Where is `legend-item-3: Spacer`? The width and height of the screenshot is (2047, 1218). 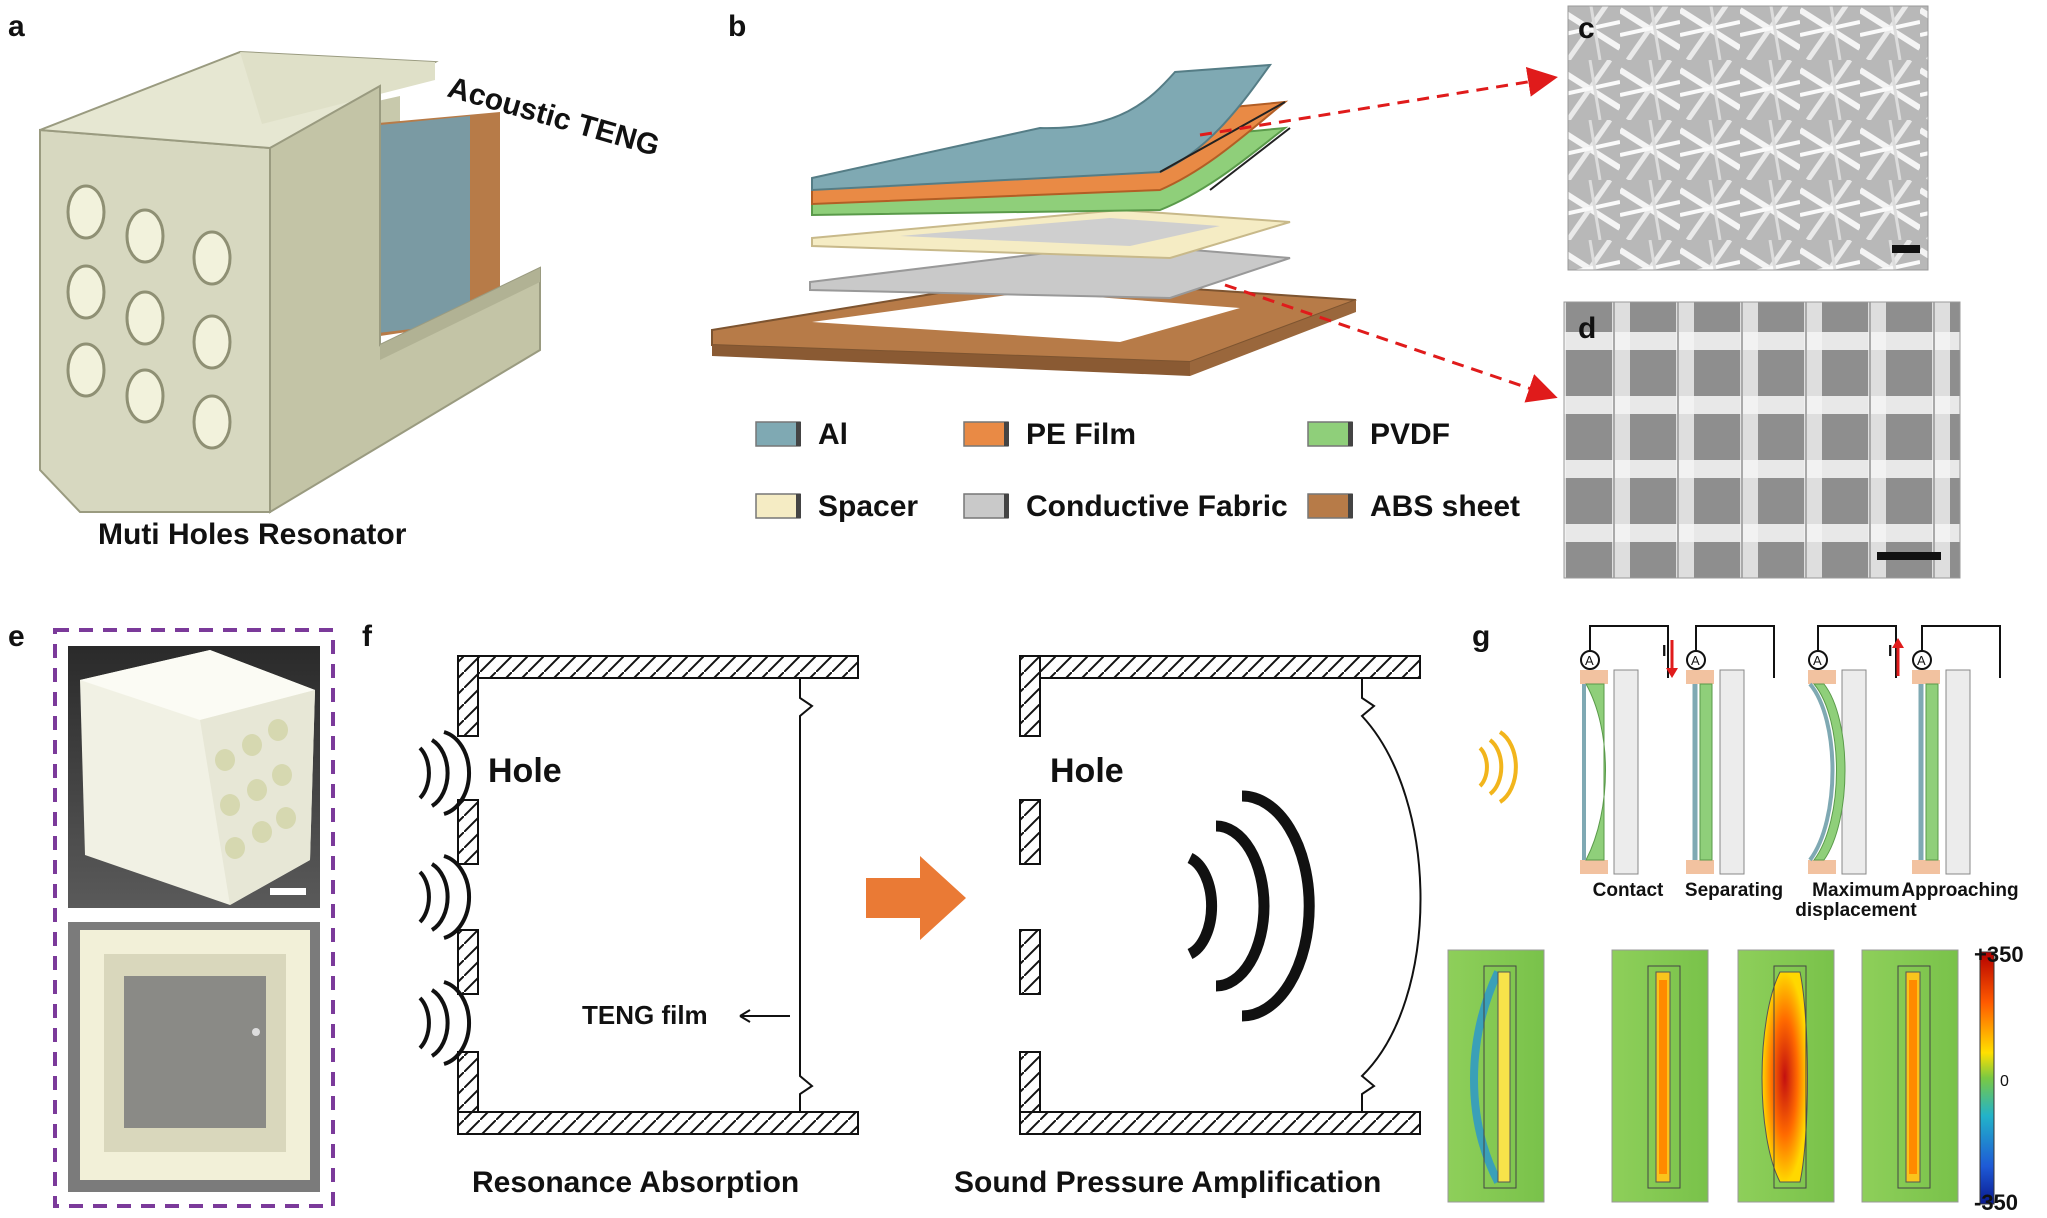 legend-item-3: Spacer is located at coordinates (836, 506).